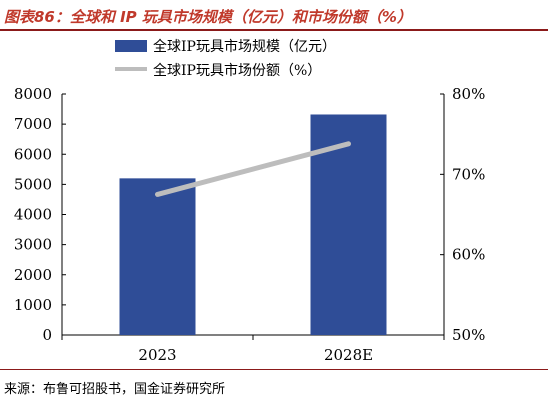 This screenshot has width=548, height=404. I want to click on right-tick-label: 70%, so click(468, 174).